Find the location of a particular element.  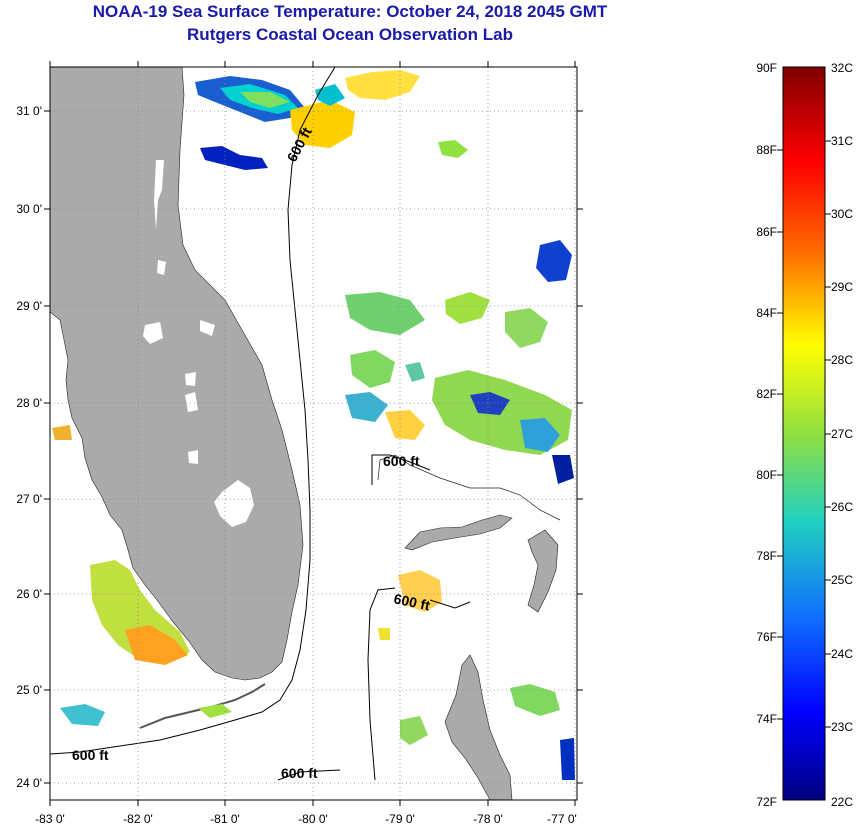

legend-f-label: 86F is located at coordinates (766, 232).